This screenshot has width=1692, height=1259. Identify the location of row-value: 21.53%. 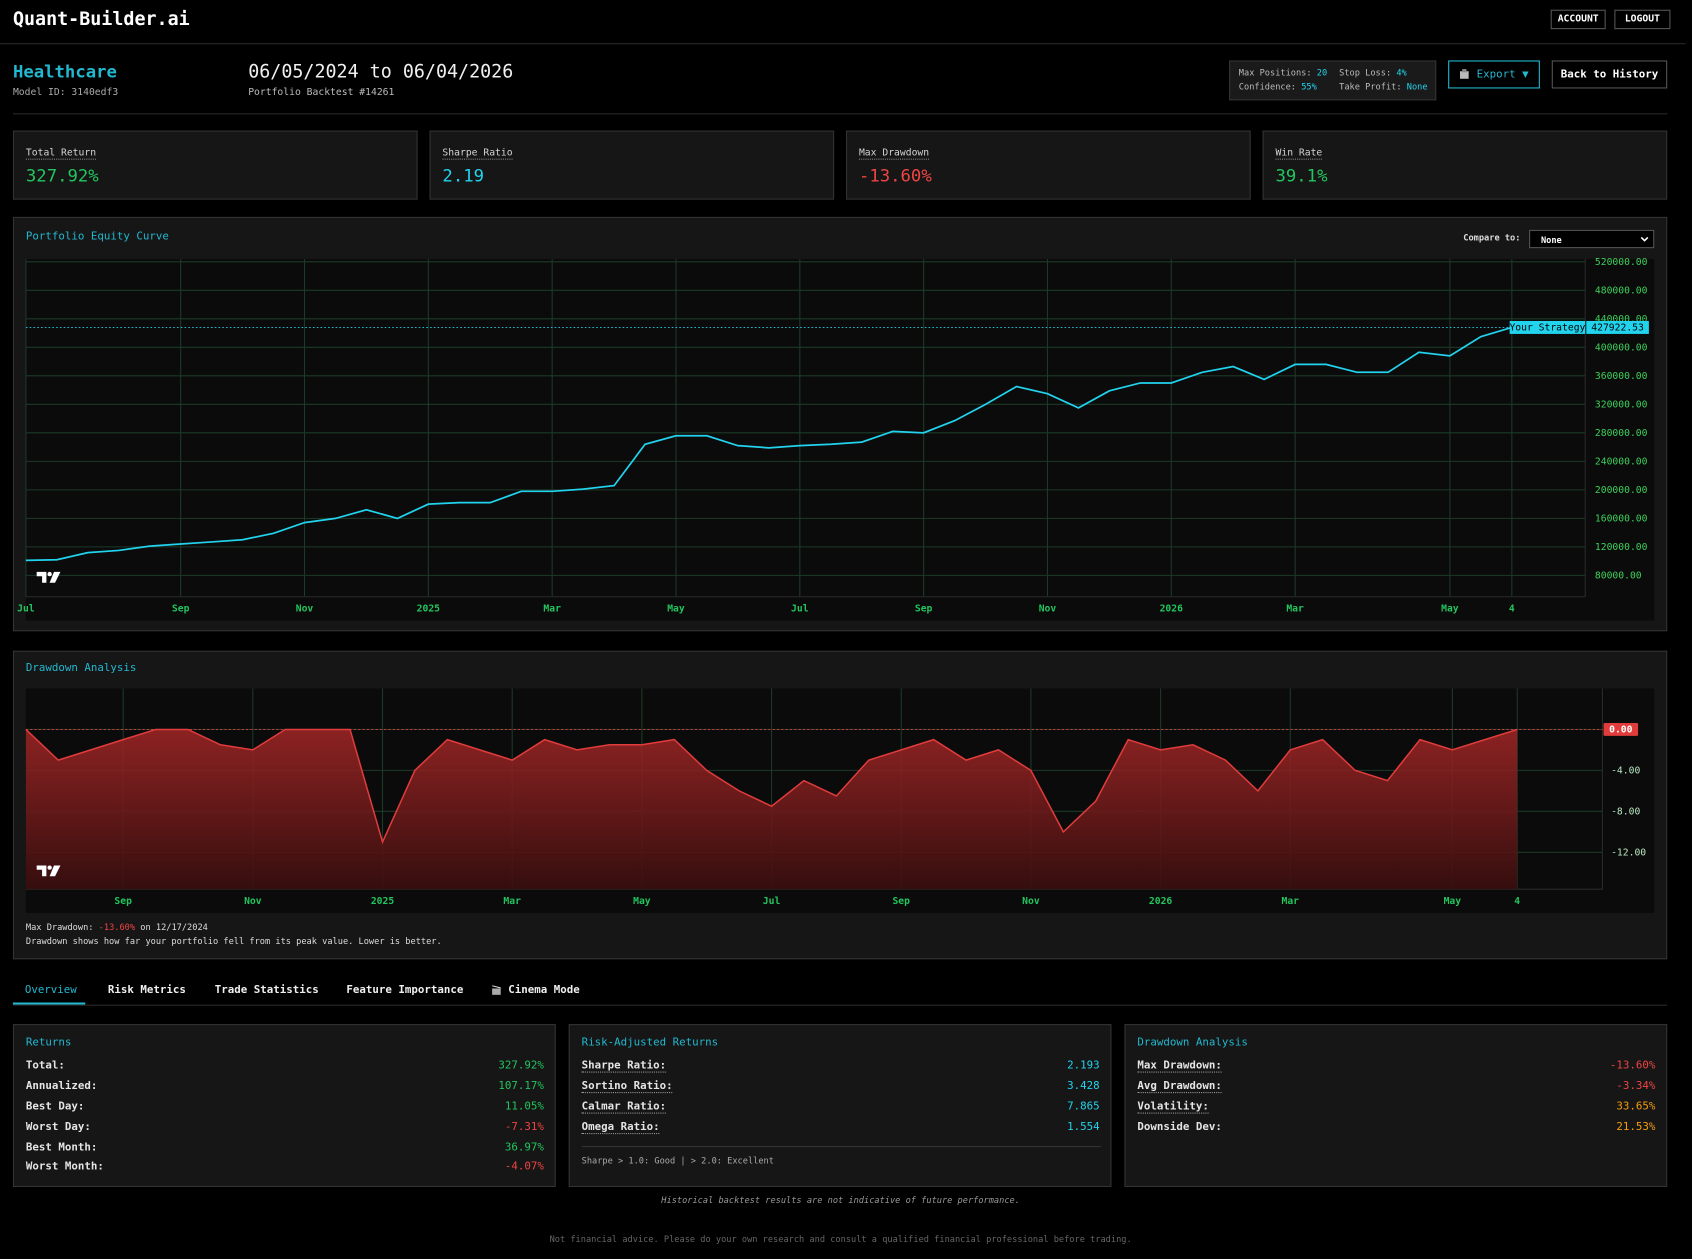
(1636, 1127).